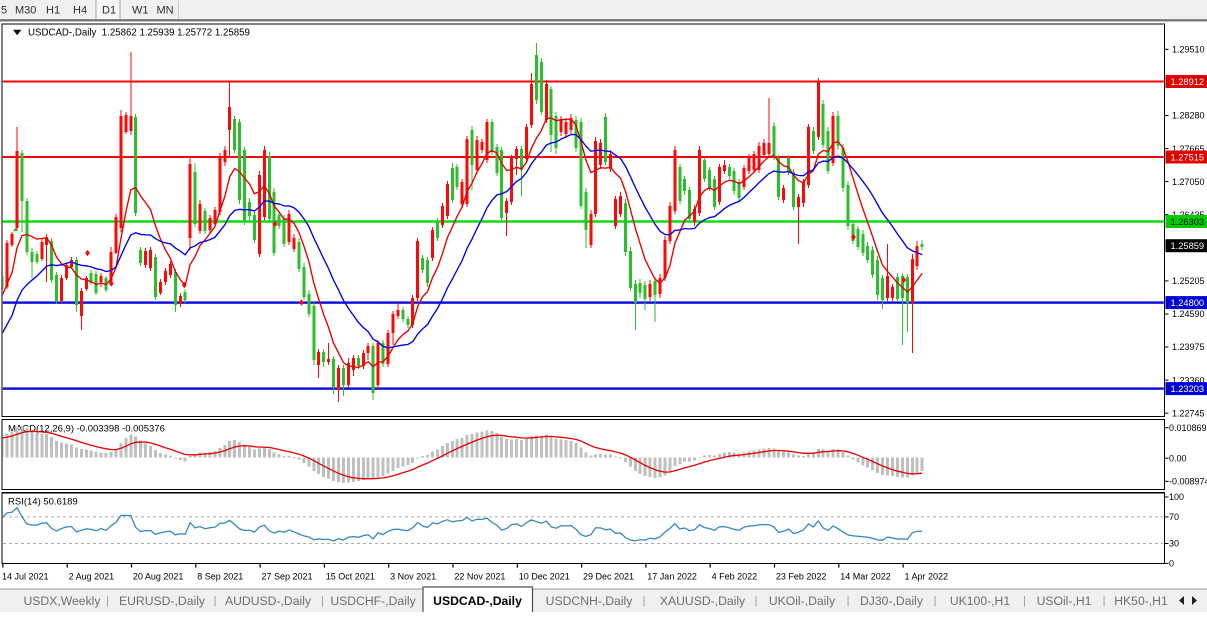 Image resolution: width=1207 pixels, height=617 pixels. Describe the element at coordinates (865, 577) in the screenshot. I see `svg-text: 14 Mar 2022` at that location.